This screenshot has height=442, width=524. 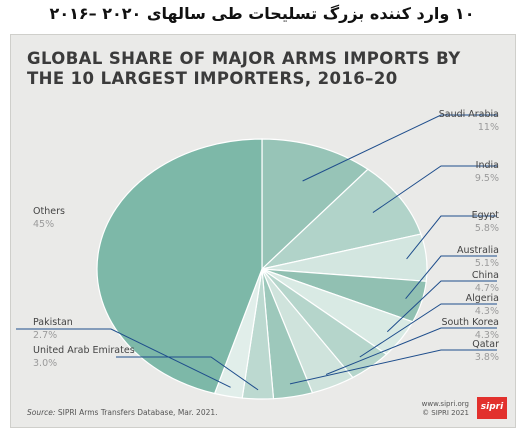 I want to click on slice-value-india: 9.5%, so click(x=487, y=178).